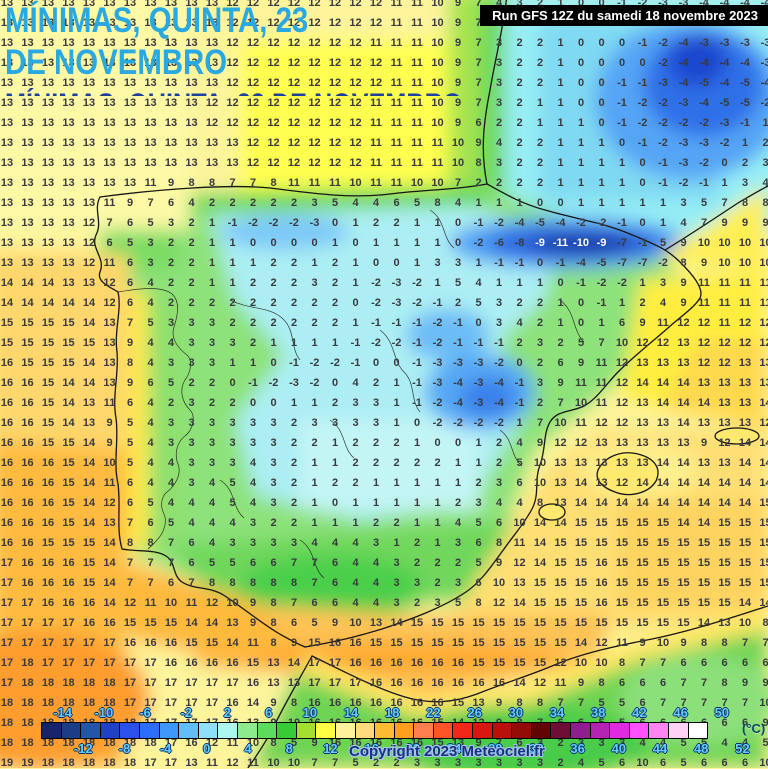 The height and width of the screenshot is (769, 768). Describe the element at coordinates (663, 4) in the screenshot. I see `temperature-value: -3` at that location.